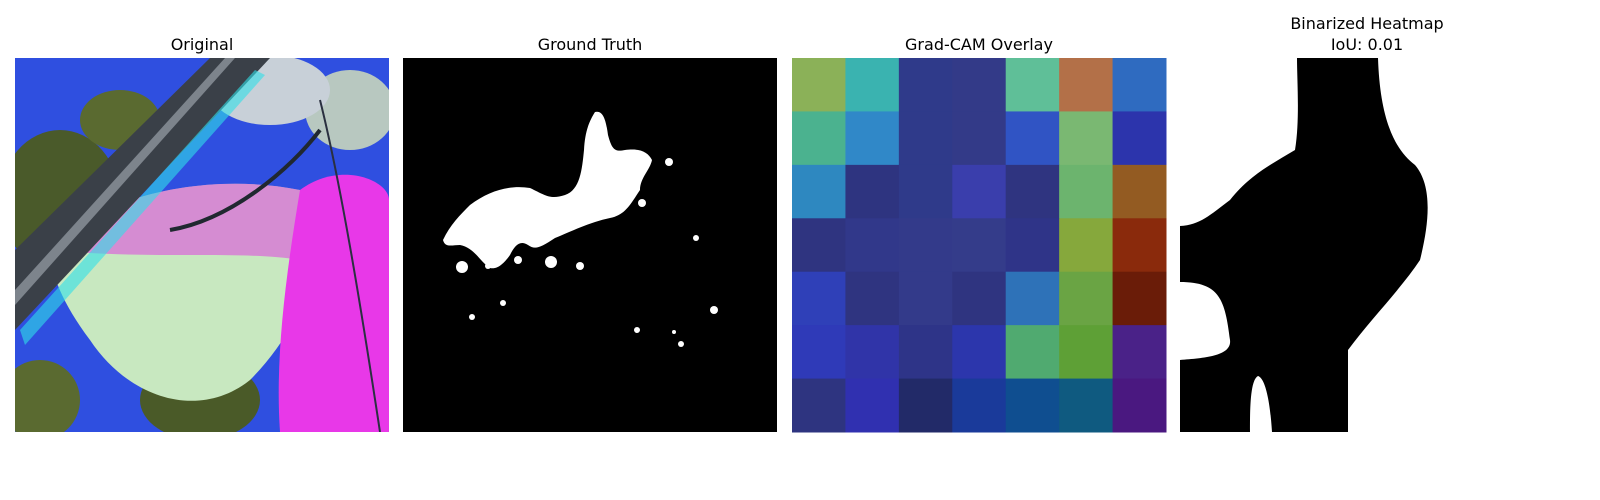 The width and height of the screenshot is (1600, 500). Describe the element at coordinates (202, 44) in the screenshot. I see `panel-title: Original` at that location.